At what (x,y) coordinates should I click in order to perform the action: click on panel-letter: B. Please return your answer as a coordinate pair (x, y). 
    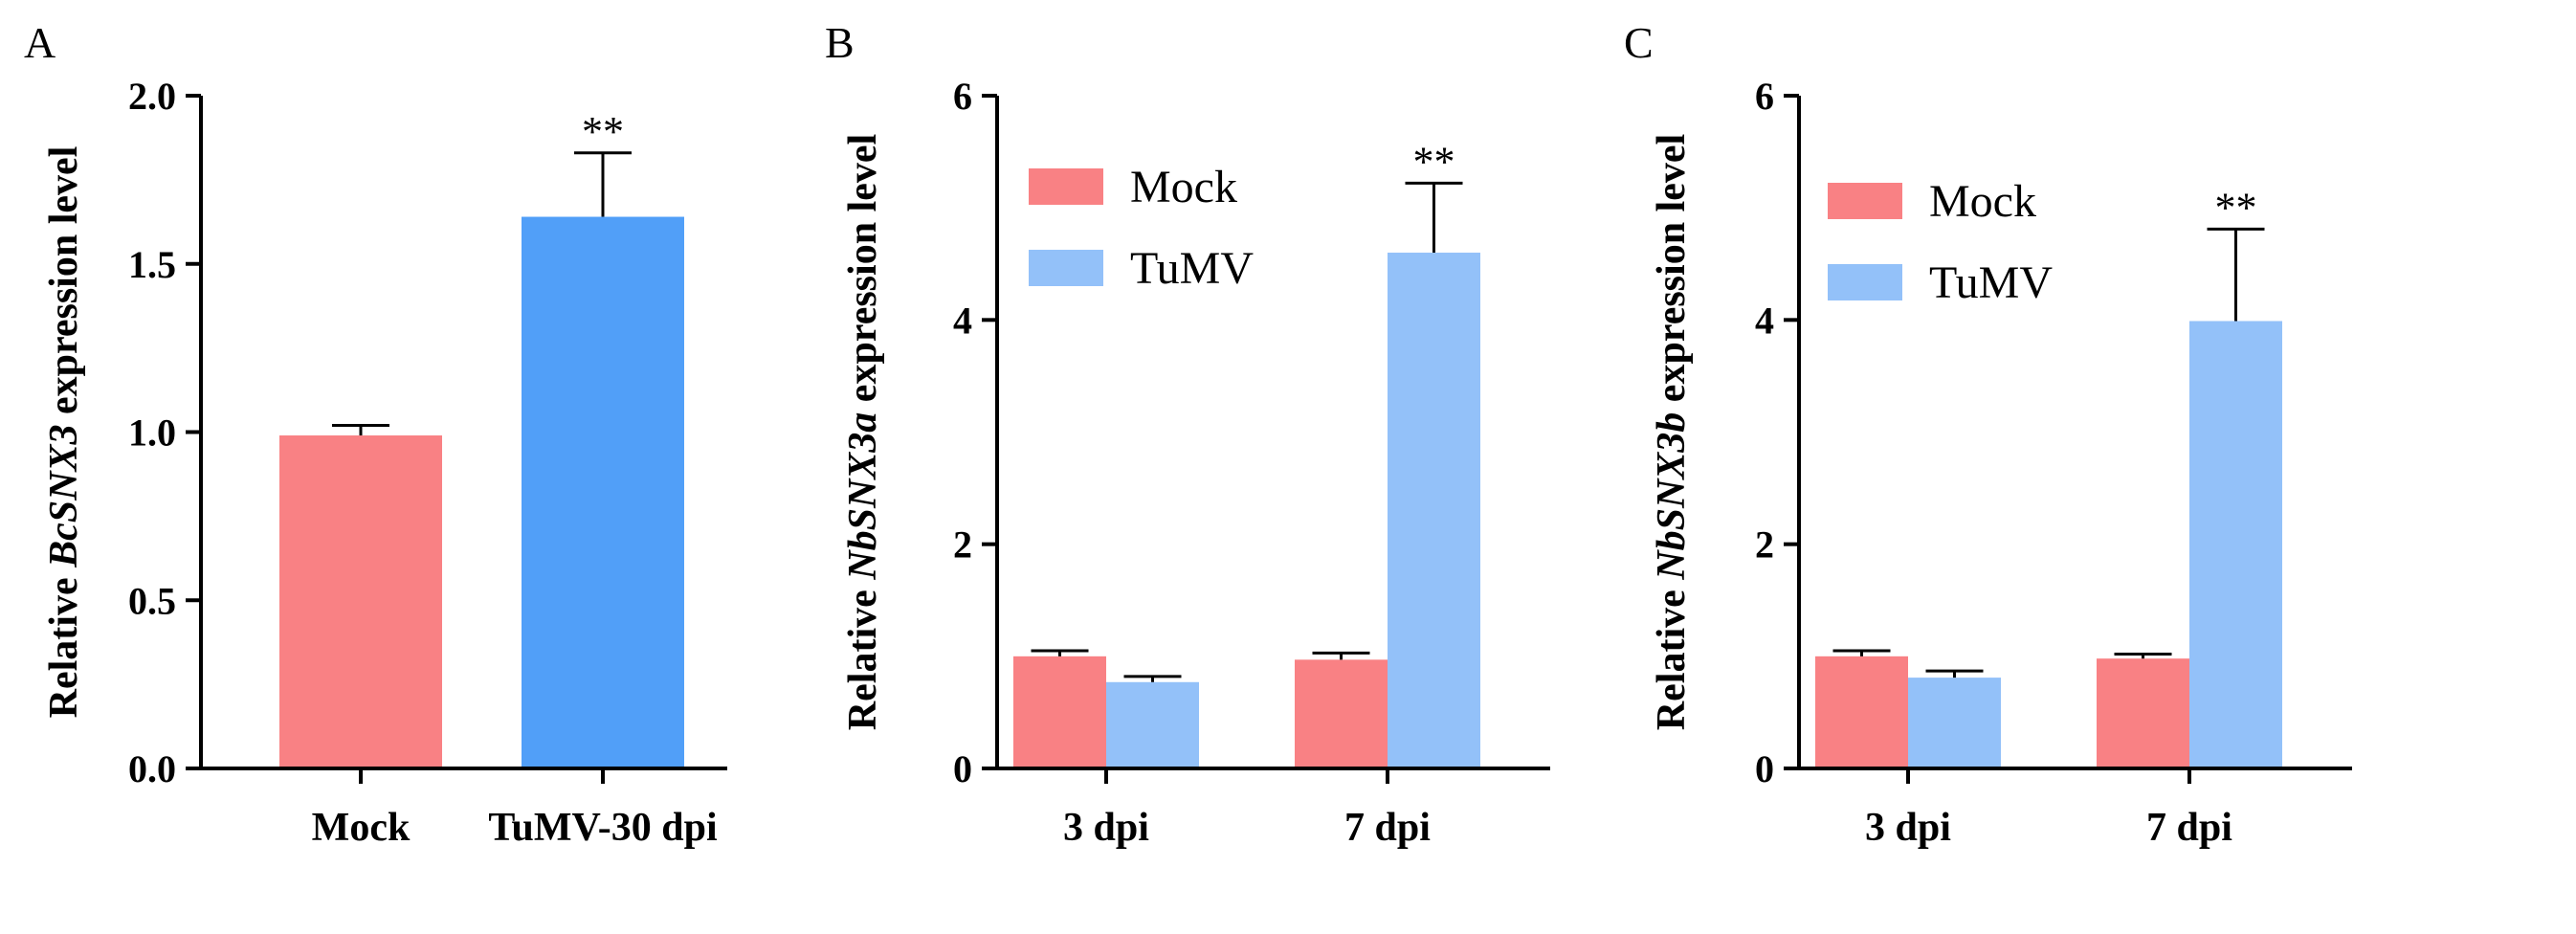
    Looking at the image, I should click on (840, 42).